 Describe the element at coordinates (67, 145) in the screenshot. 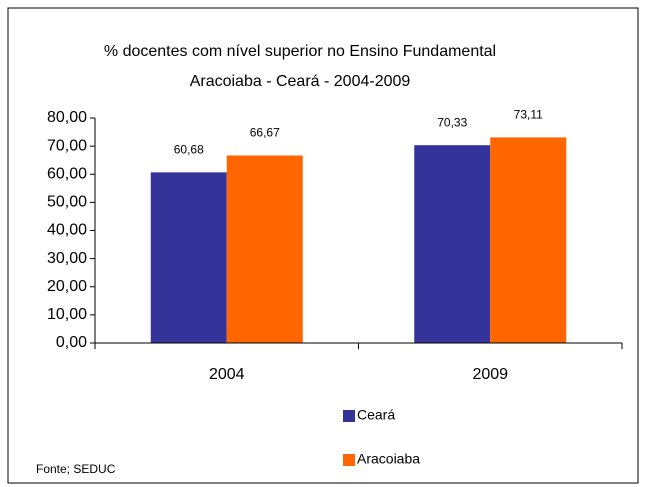

I see `y-tick-label: 70,00` at that location.